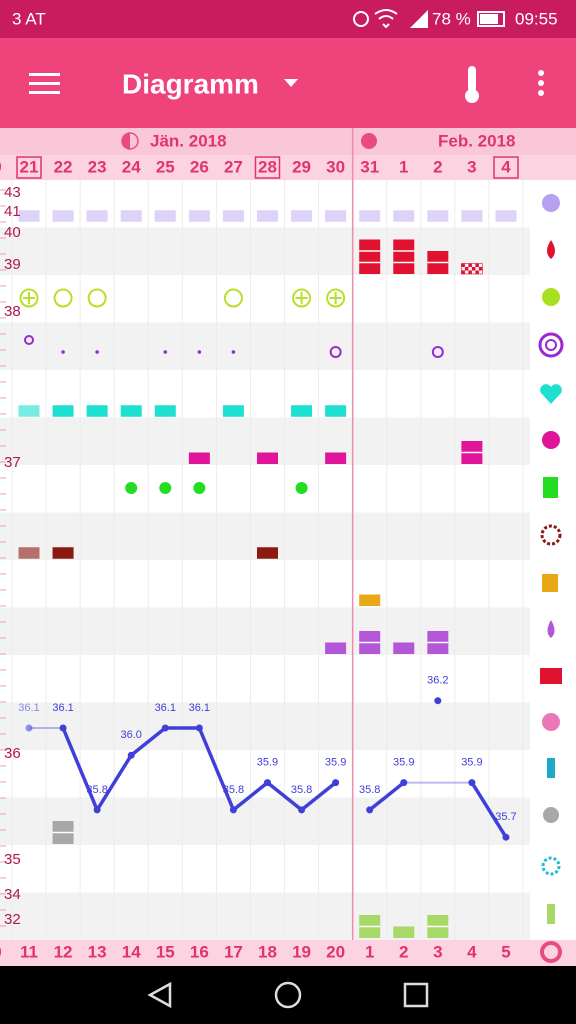  What do you see at coordinates (12, 462) in the screenshot?
I see `scale-label: 37` at bounding box center [12, 462].